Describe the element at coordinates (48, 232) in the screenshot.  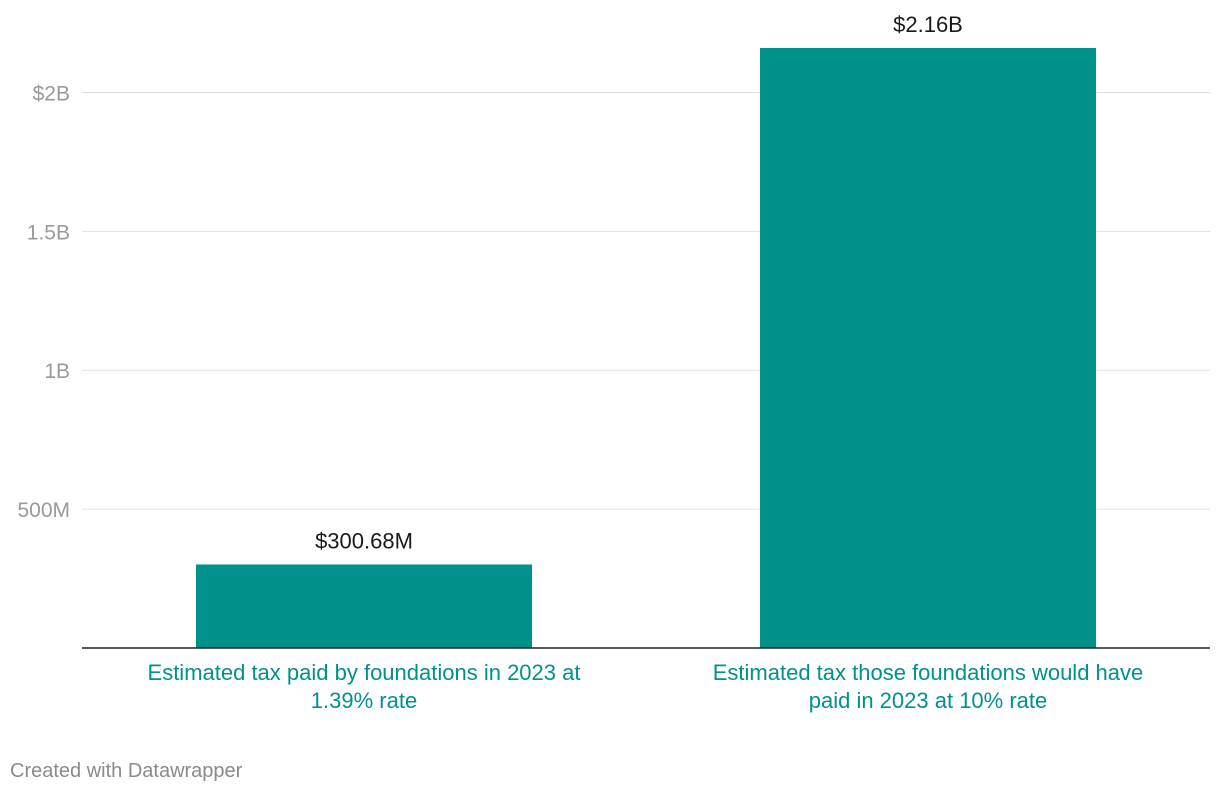
I see `y-tick-label: 1.5B` at that location.